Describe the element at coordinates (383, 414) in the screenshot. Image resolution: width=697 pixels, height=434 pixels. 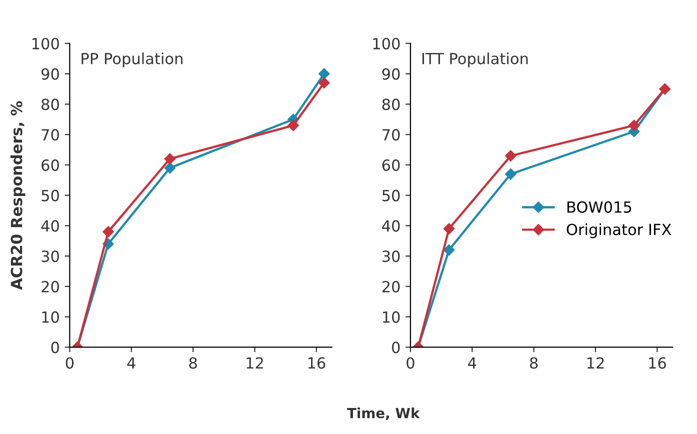
I see `x-axis-title: Time, Wk` at that location.